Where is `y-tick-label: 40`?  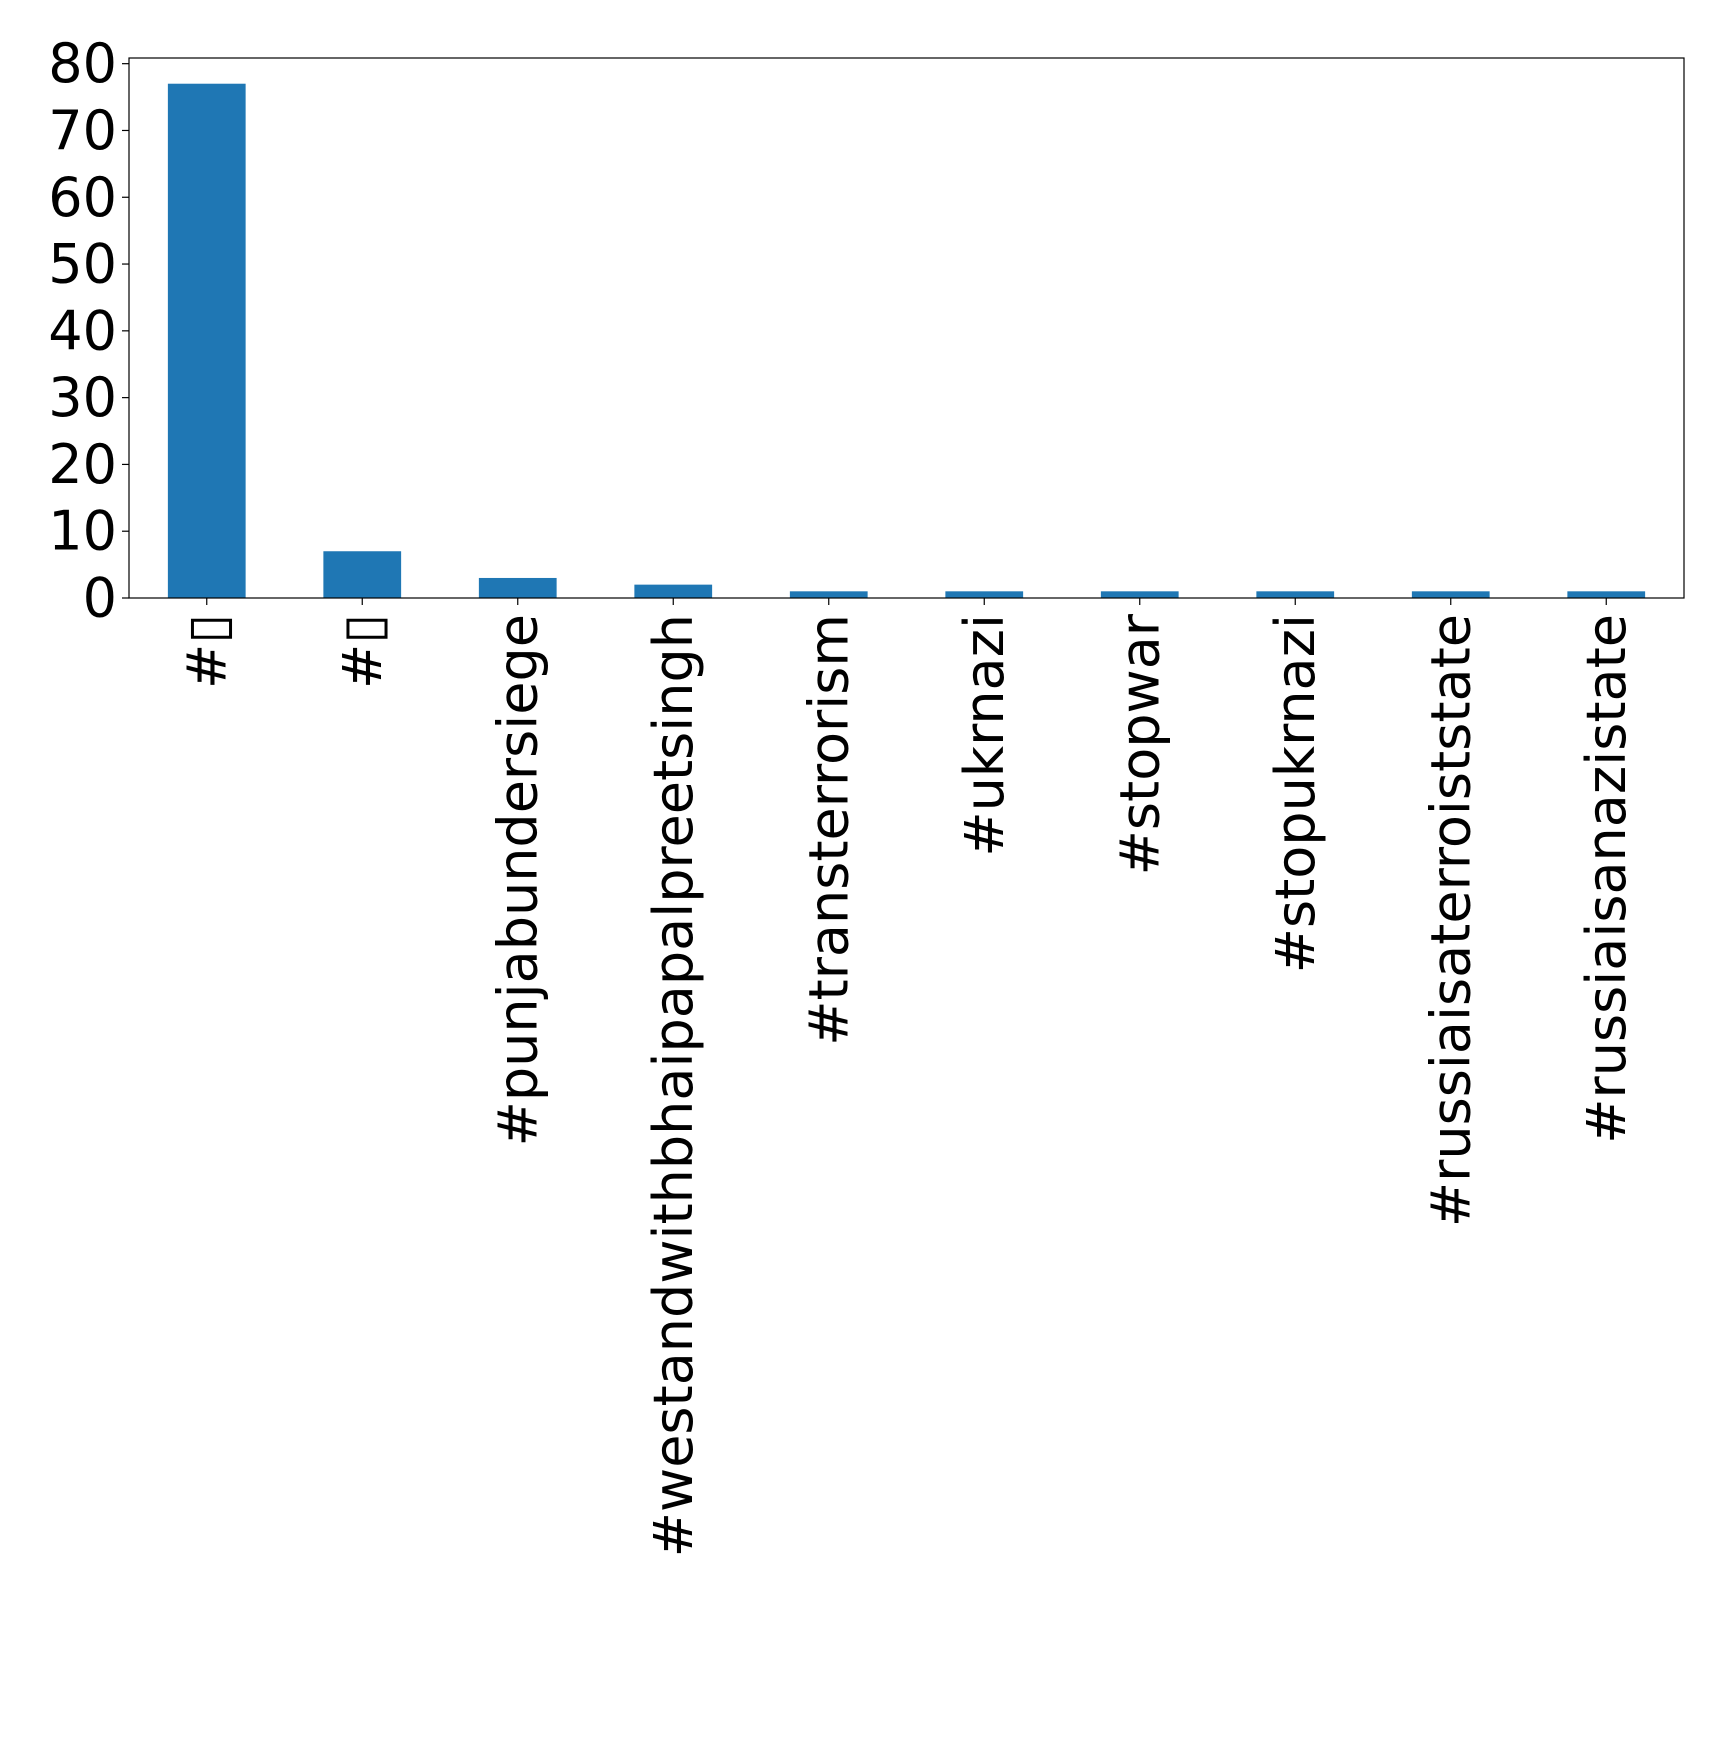 y-tick-label: 40 is located at coordinates (82, 330).